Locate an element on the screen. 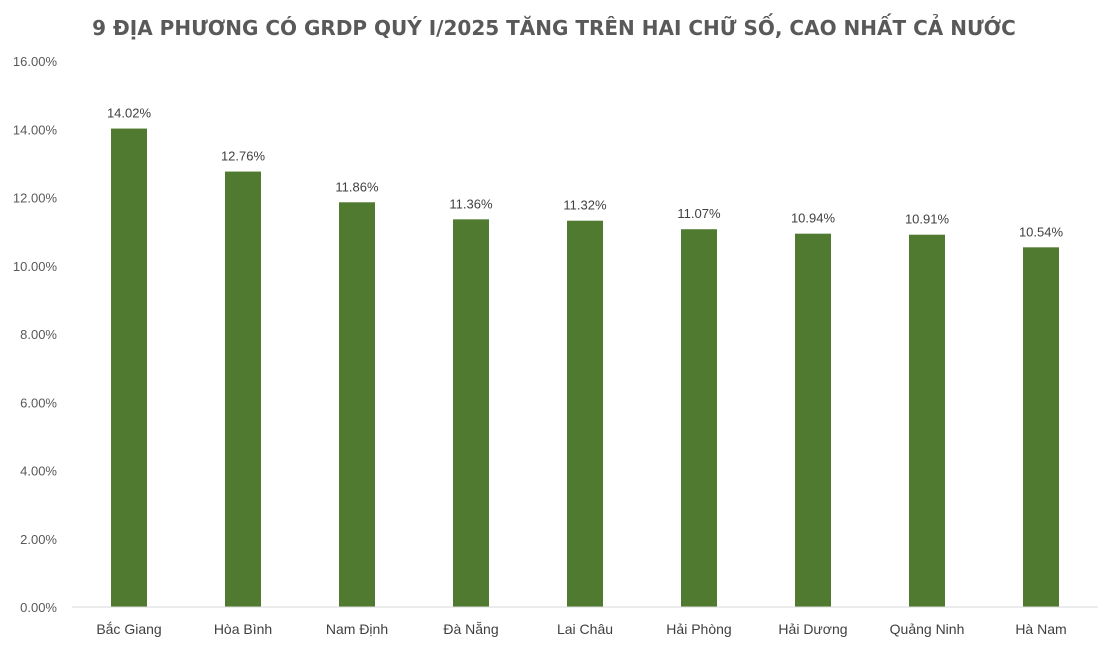 Image resolution: width=1108 pixels, height=645 pixels. y-tick-label: 10.00% is located at coordinates (35, 266).